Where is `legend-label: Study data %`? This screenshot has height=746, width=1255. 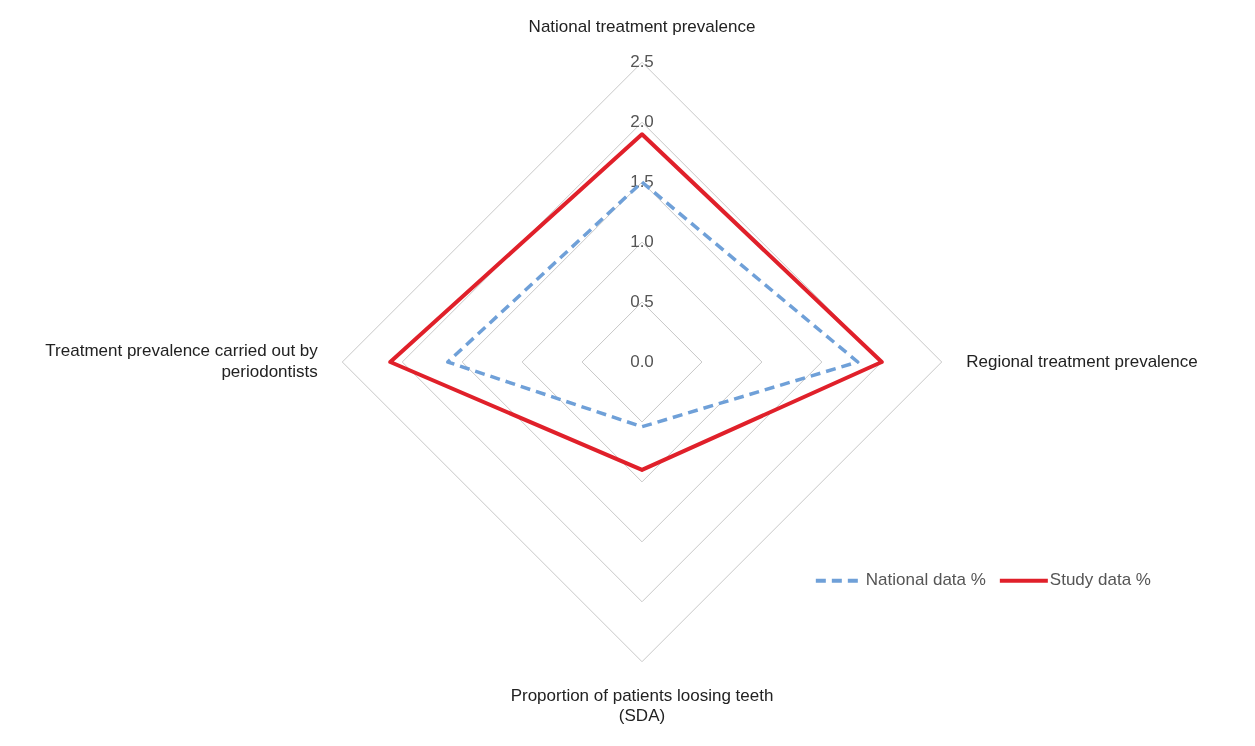 legend-label: Study data % is located at coordinates (1100, 580).